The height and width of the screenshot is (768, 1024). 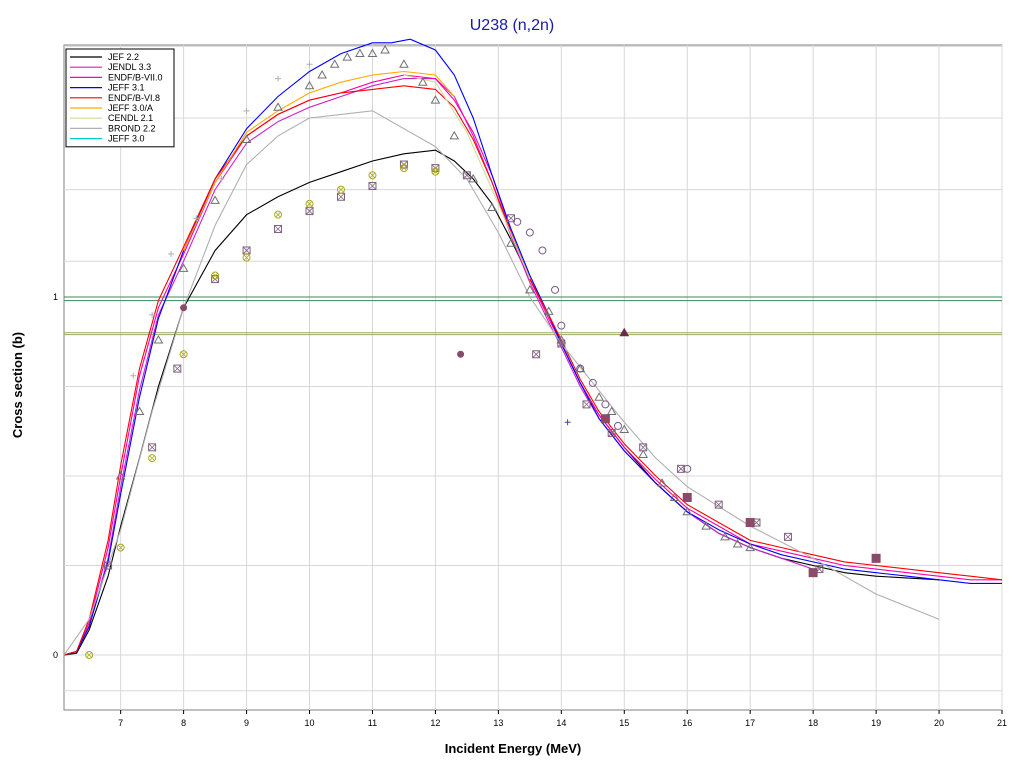 What do you see at coordinates (132, 128) in the screenshot?
I see `legend-label: BROND 2.2` at bounding box center [132, 128].